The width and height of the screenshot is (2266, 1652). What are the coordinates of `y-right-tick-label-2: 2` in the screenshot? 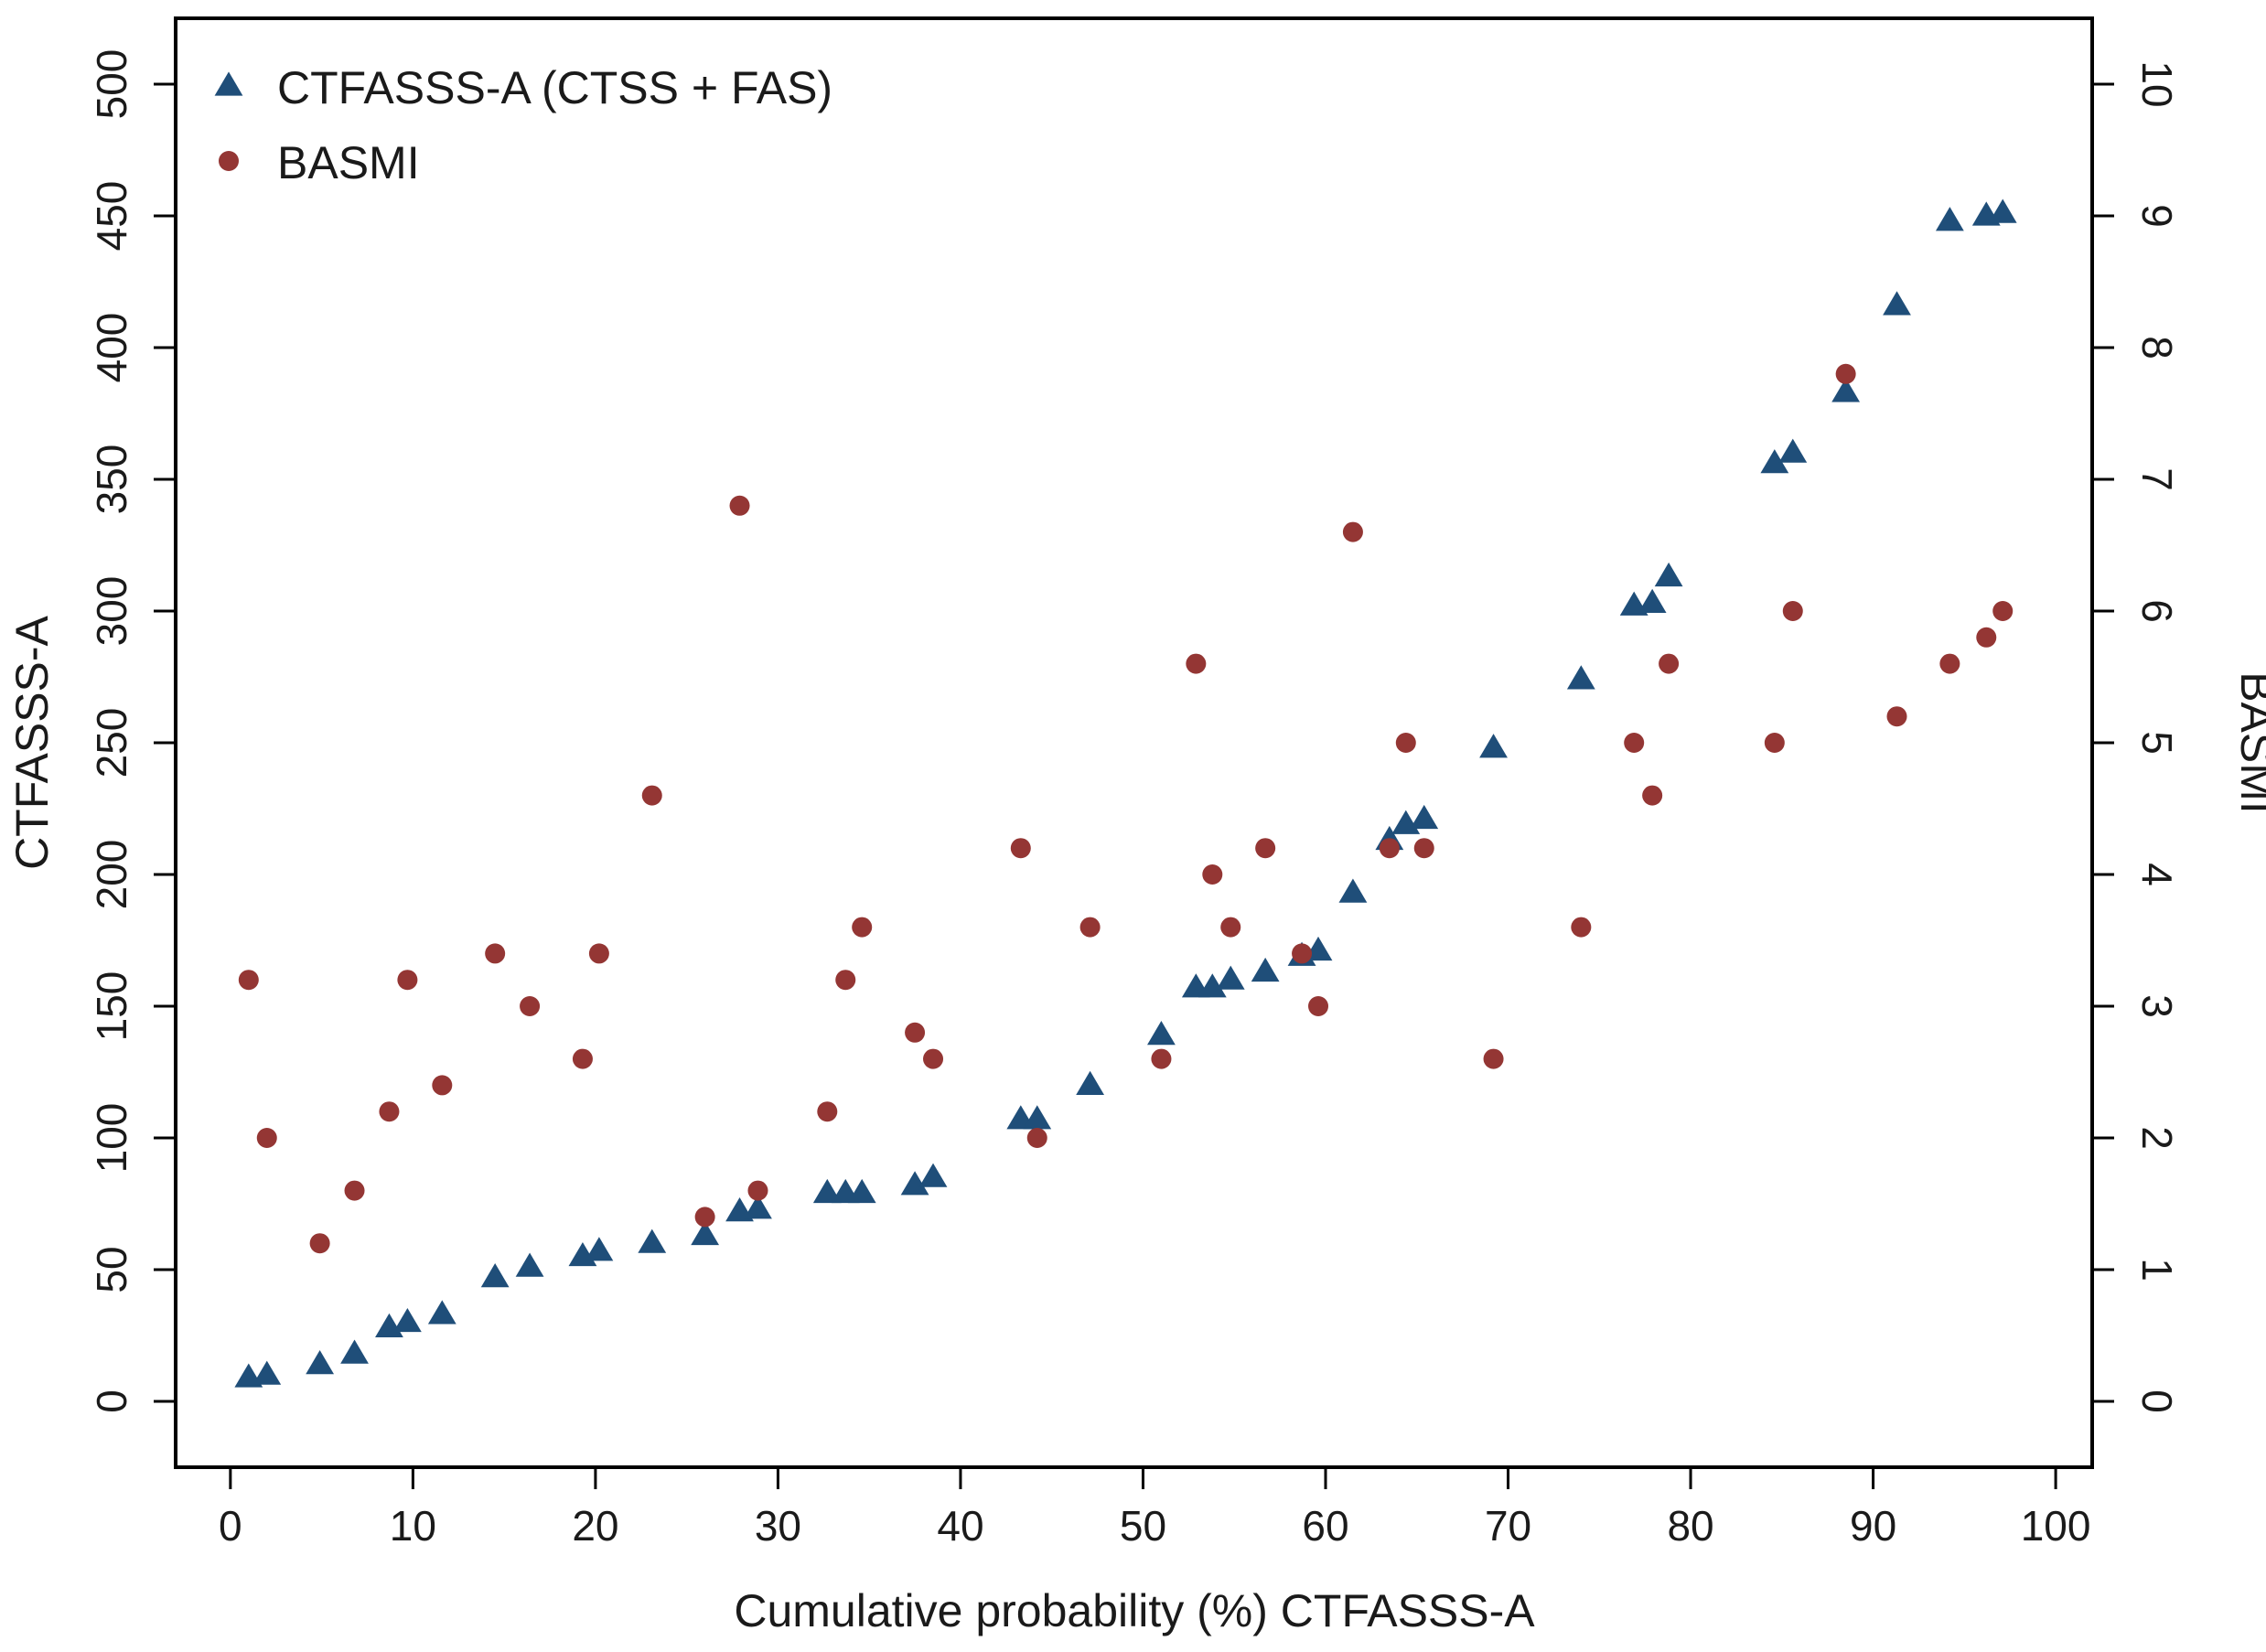 It's located at (2157, 1138).